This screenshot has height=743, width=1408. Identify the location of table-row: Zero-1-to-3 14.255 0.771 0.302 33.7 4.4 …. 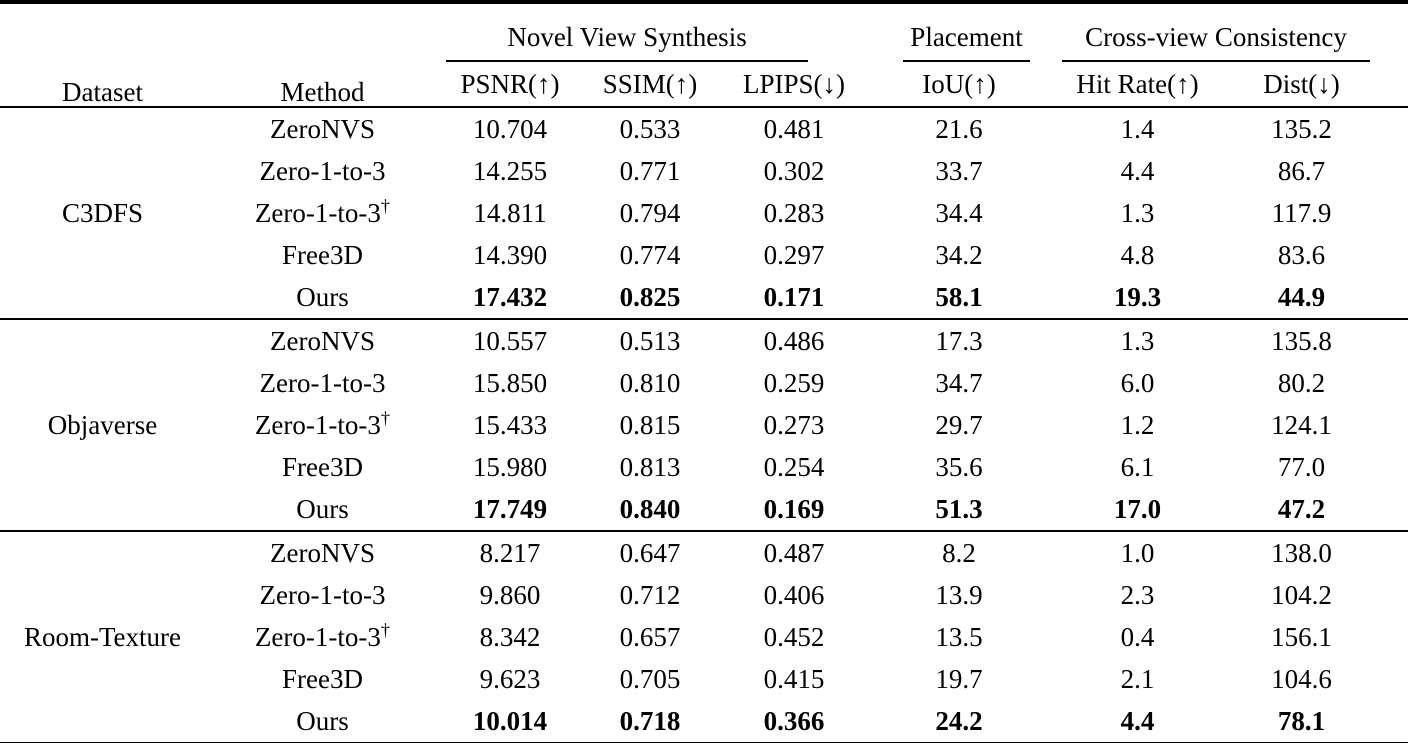
(704, 171).